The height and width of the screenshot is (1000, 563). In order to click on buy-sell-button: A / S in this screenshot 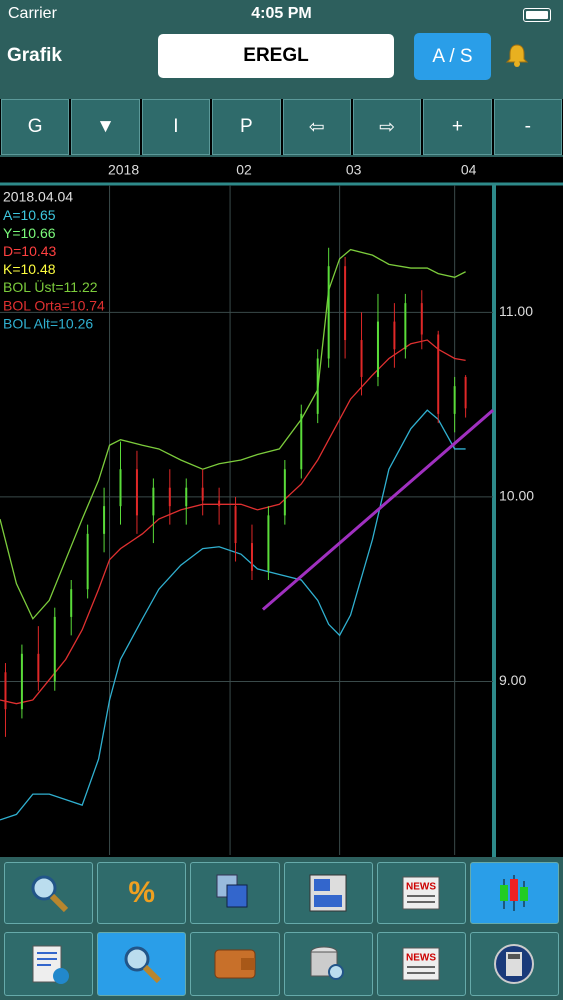, I will do `click(452, 56)`.